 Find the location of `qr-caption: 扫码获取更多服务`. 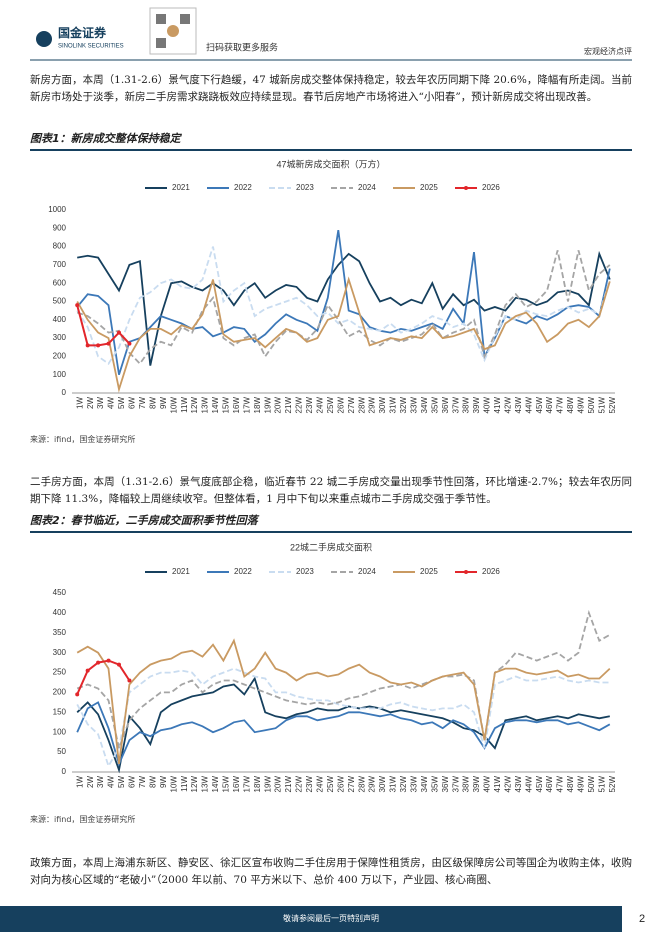

qr-caption: 扫码获取更多服务 is located at coordinates (242, 46).